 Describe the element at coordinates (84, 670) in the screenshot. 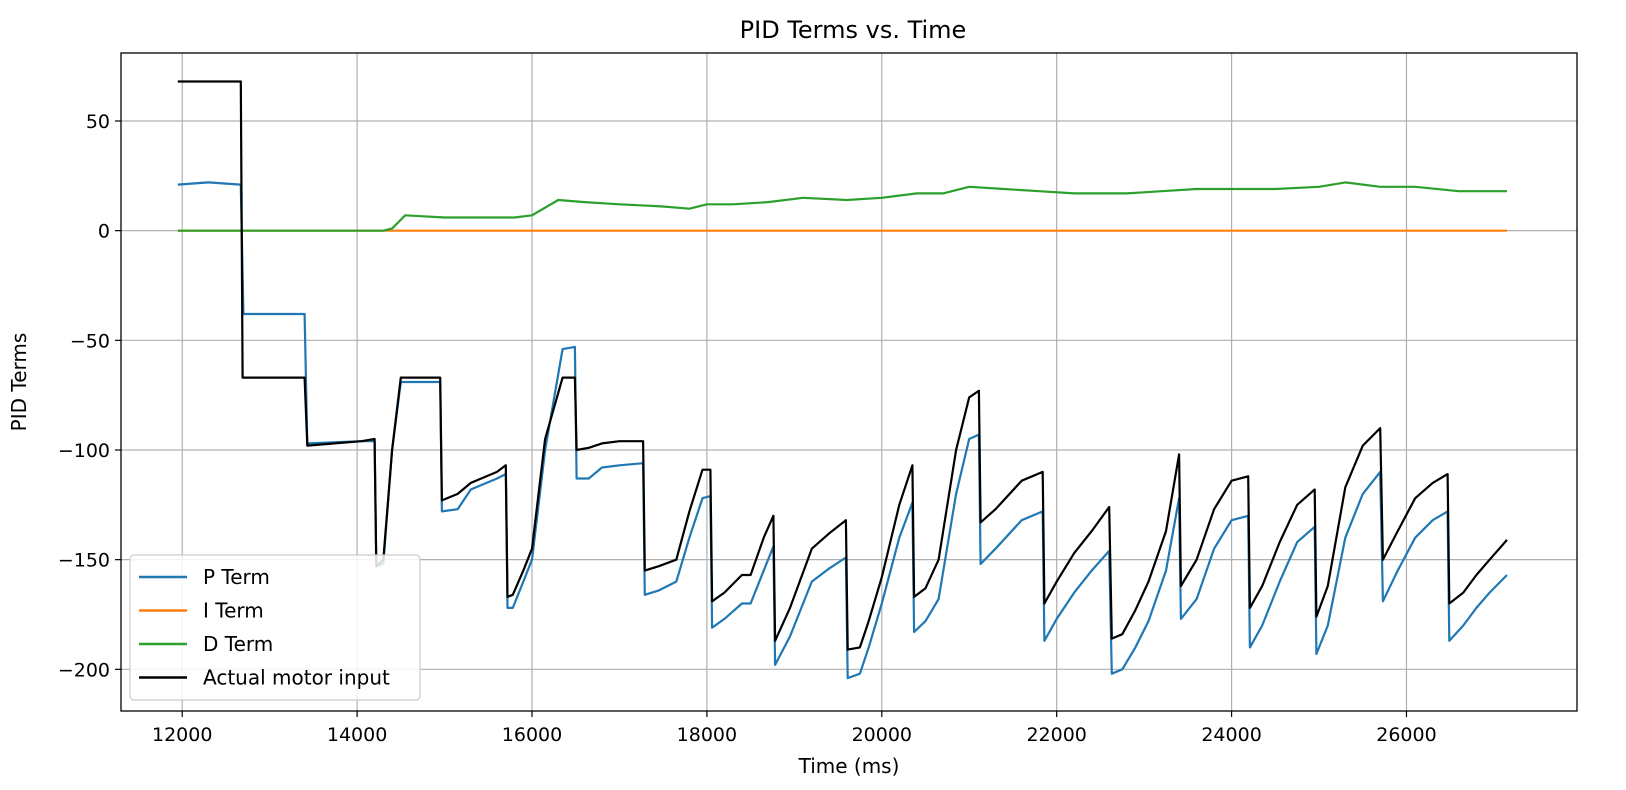

I see `y-tick-label: −200` at that location.